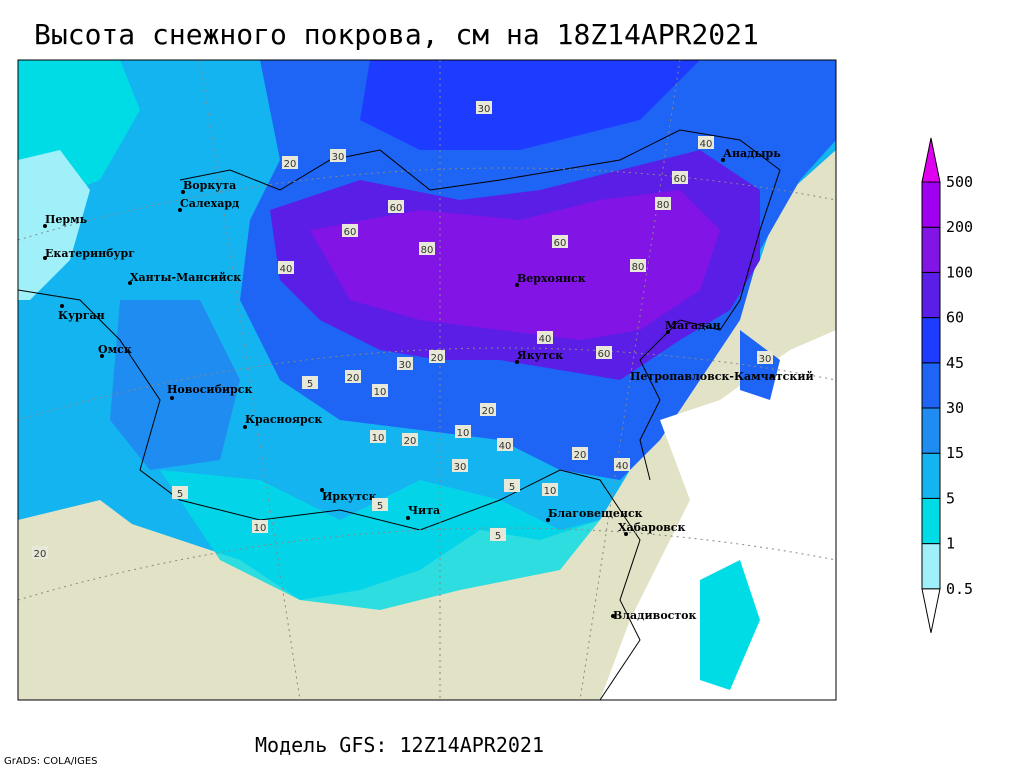  What do you see at coordinates (463, 433) in the screenshot?
I see `contour-label: 10` at bounding box center [463, 433].